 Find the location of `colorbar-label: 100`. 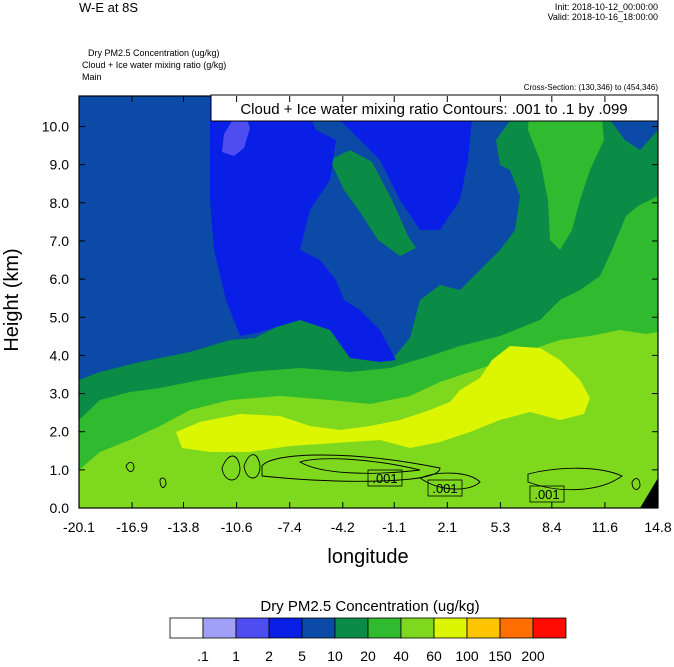

colorbar-label: 100 is located at coordinates (467, 656).